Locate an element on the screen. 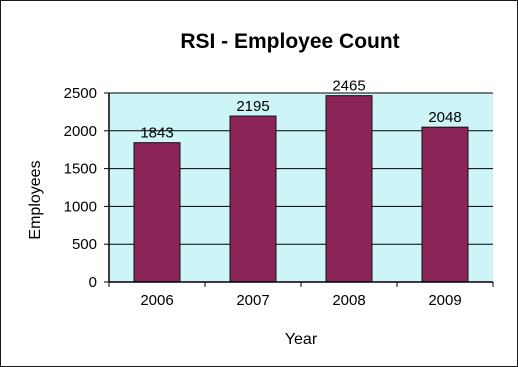 This screenshot has height=367, width=518. data-label-2007: 2195 is located at coordinates (252, 106).